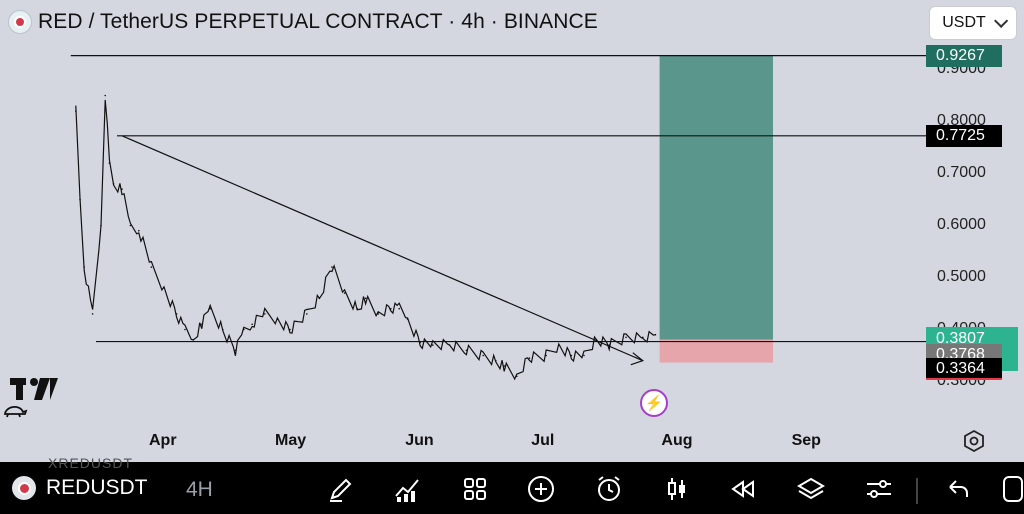 The image size is (1024, 514). Describe the element at coordinates (637, 359) in the screenshot. I see `trend-line-arrowhead` at that location.